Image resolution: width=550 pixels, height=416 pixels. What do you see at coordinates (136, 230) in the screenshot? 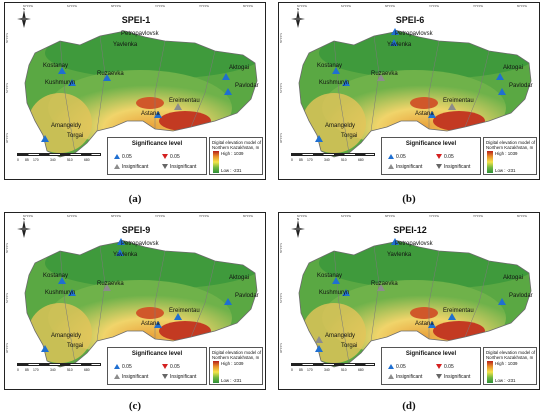
I see `panel-title: SPEI-9` at bounding box center [136, 230].